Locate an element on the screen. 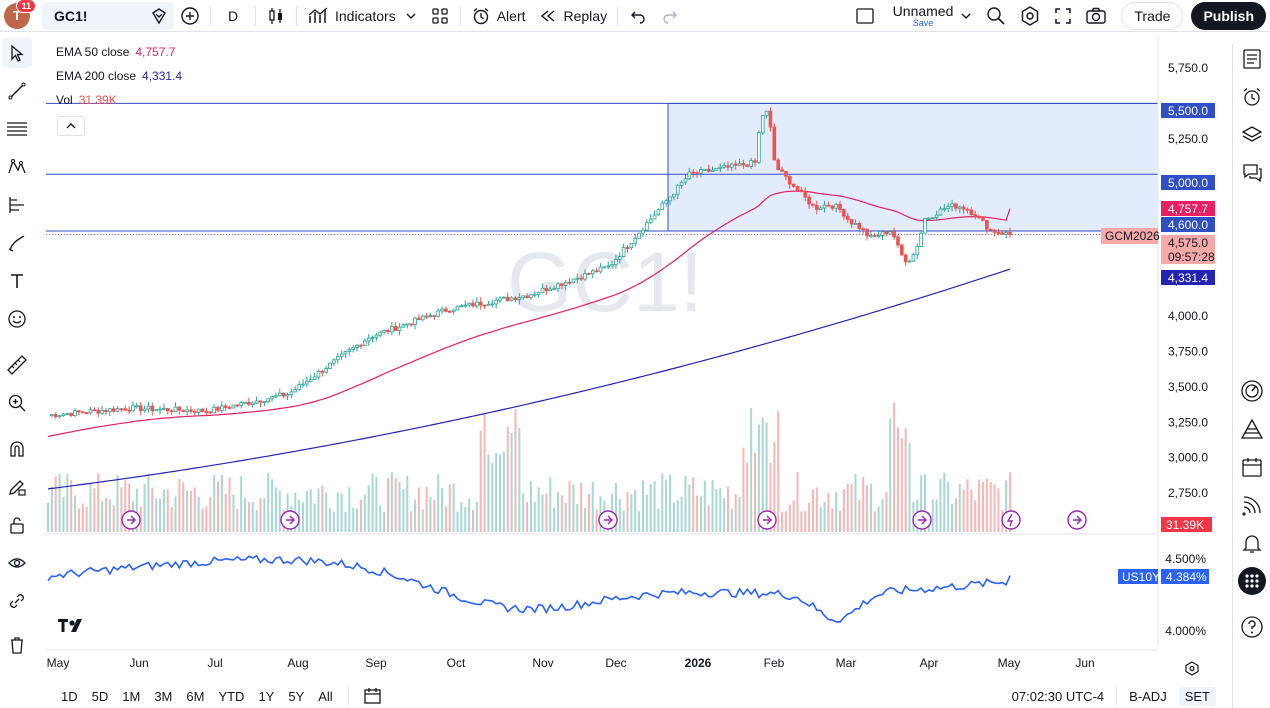 The width and height of the screenshot is (1270, 708). replay-button: Replay is located at coordinates (573, 16).